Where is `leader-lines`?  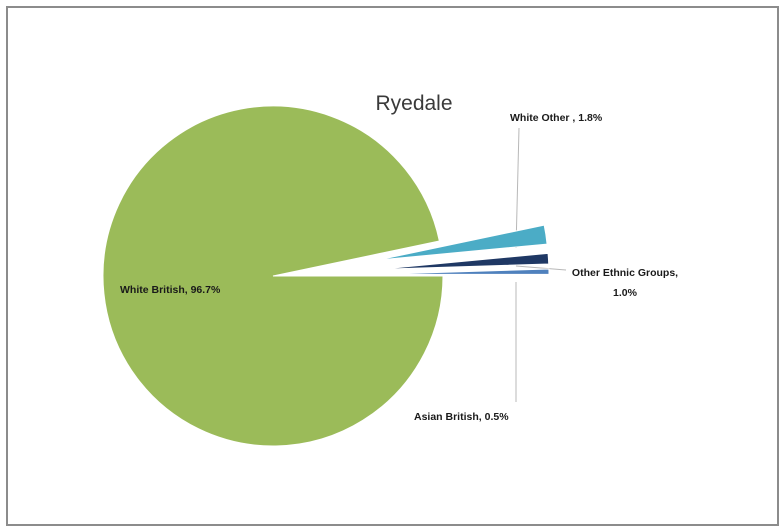
leader-lines is located at coordinates (541, 264).